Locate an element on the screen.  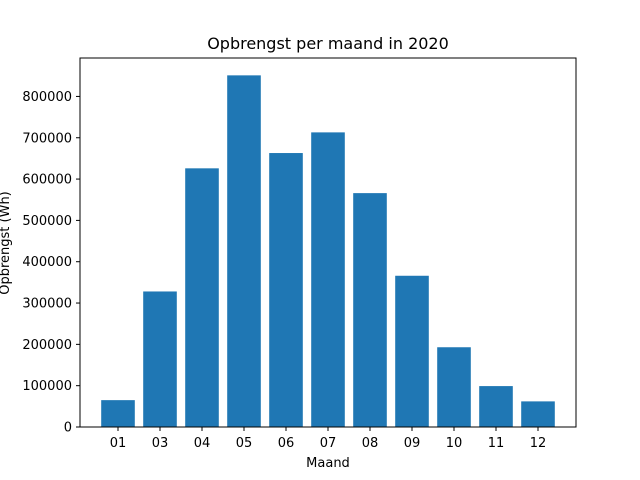
y-tick-label-100000: 100000 is located at coordinates (47, 386).